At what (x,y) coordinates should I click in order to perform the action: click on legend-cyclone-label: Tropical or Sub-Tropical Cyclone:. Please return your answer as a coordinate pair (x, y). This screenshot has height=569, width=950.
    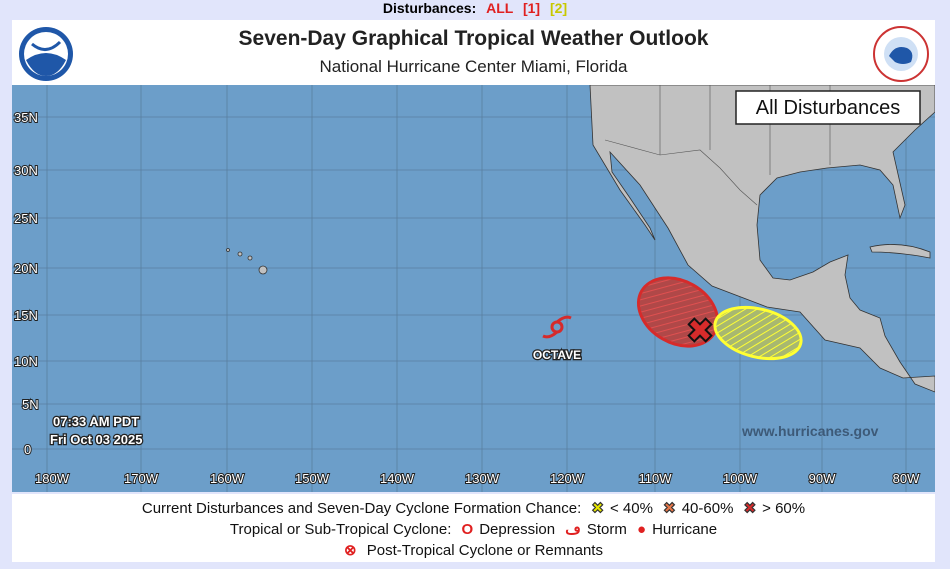
    Looking at the image, I should click on (340, 529).